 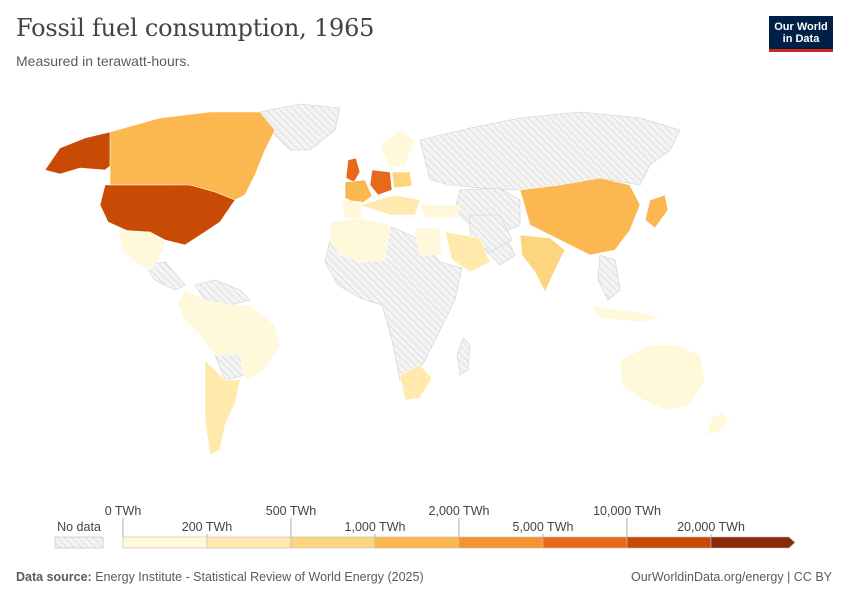 I want to click on region-poland, so click(x=402, y=180).